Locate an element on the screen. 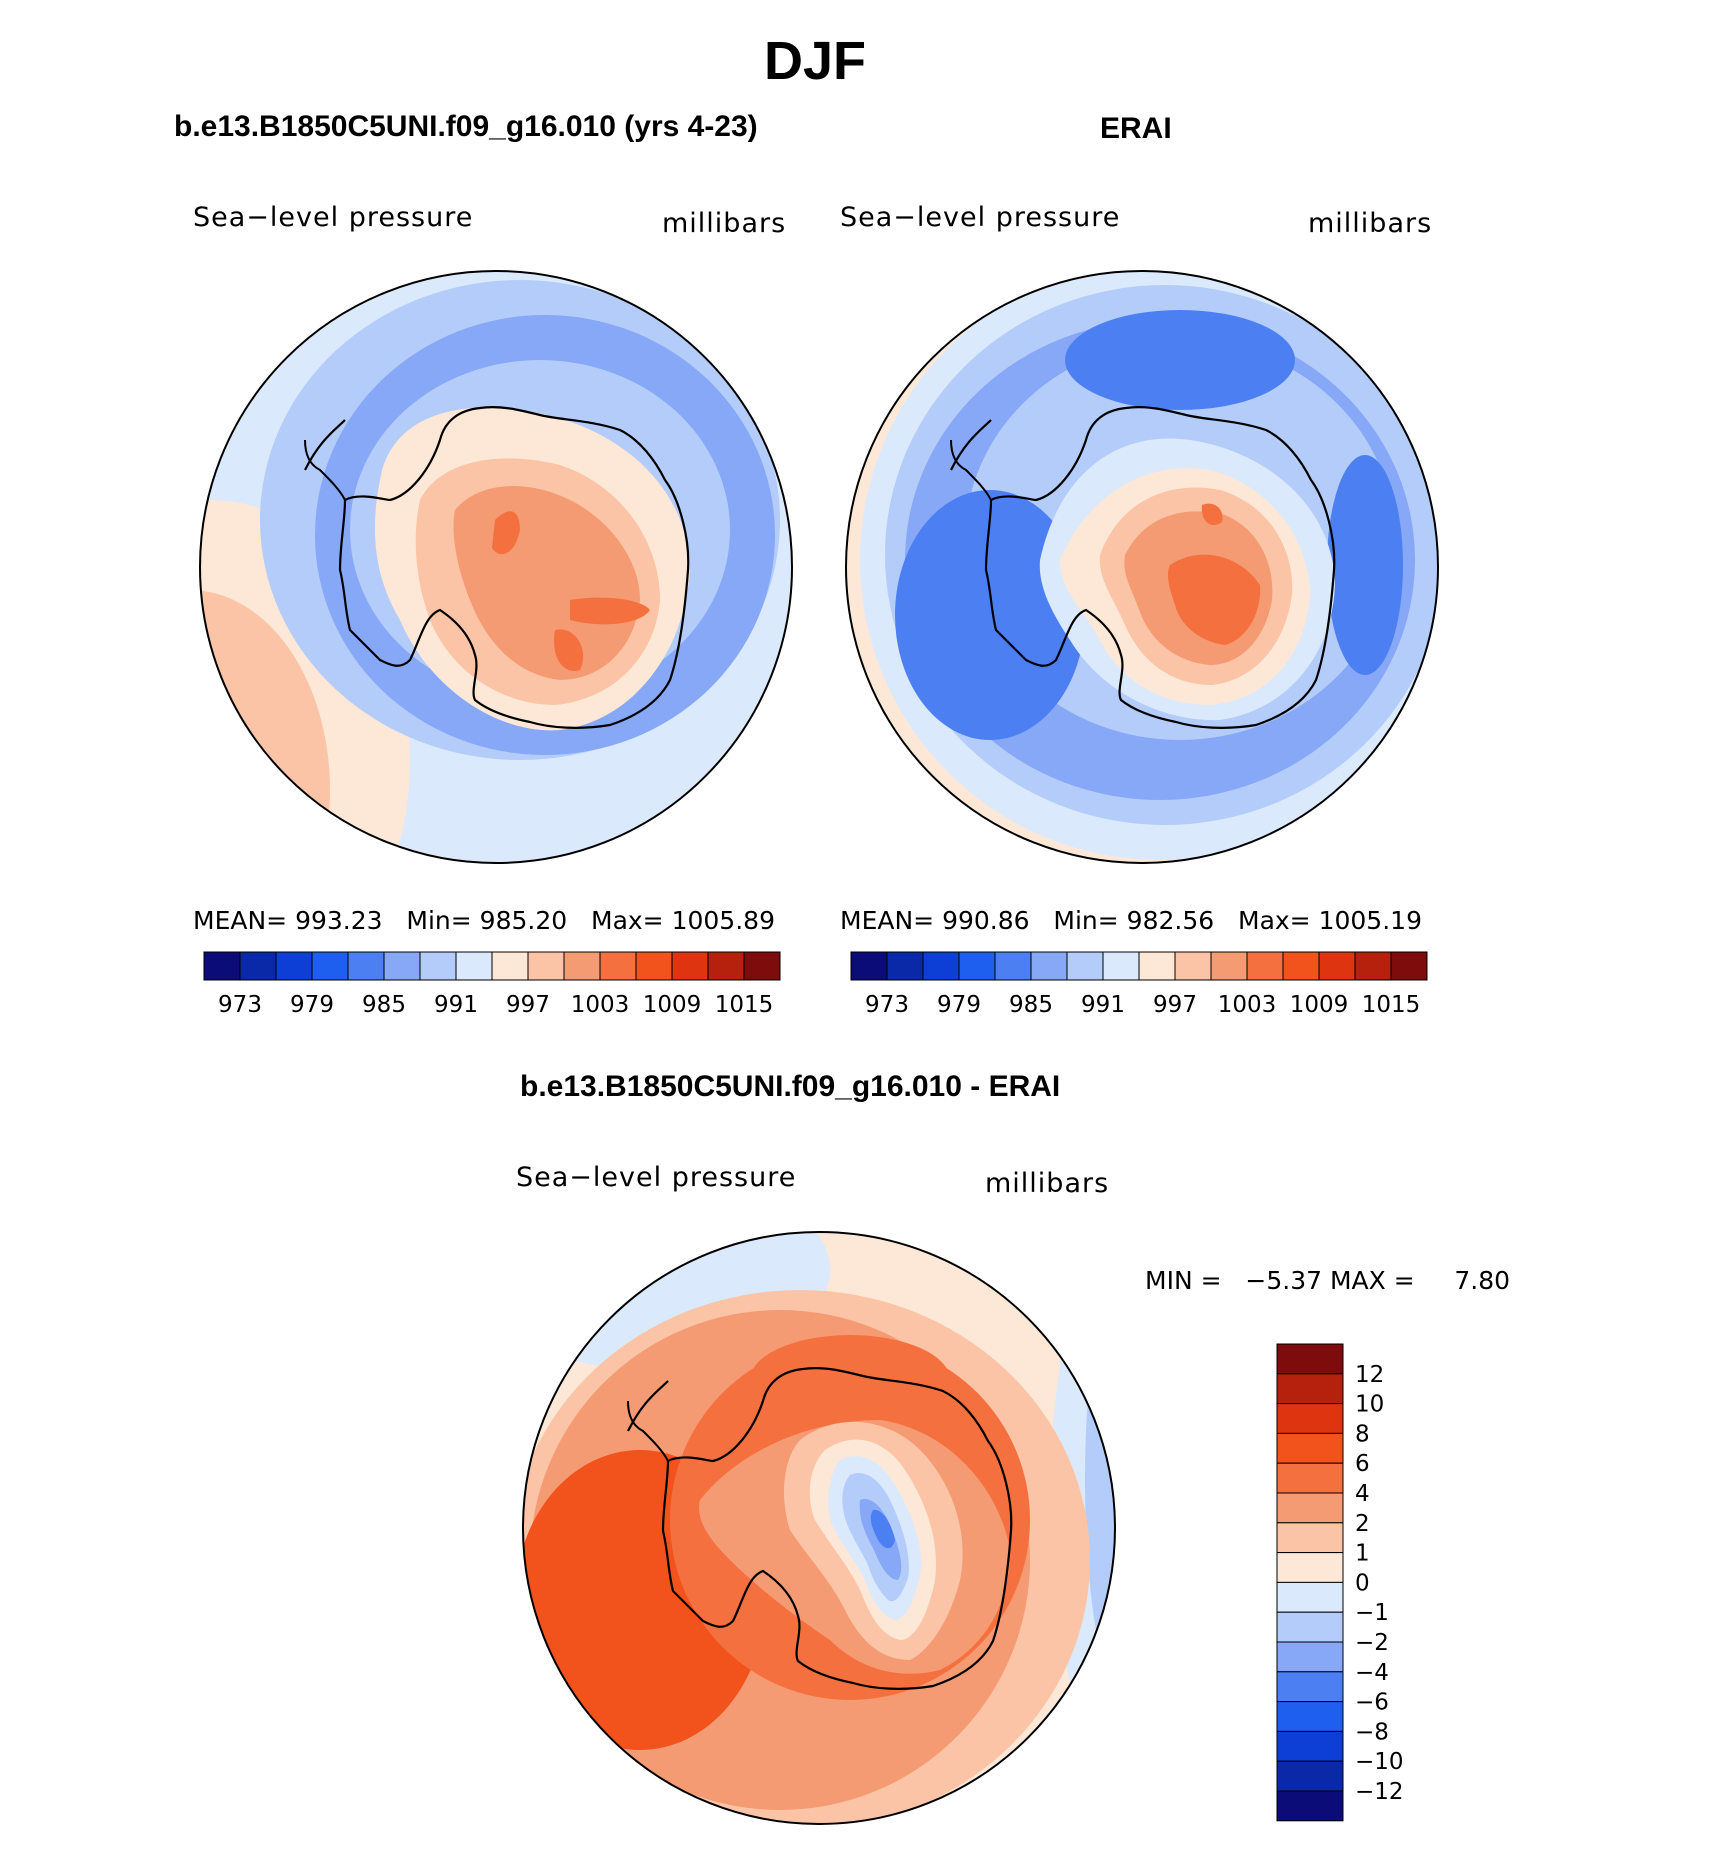  colorbar-tick-label: −10 is located at coordinates (1379, 1762).